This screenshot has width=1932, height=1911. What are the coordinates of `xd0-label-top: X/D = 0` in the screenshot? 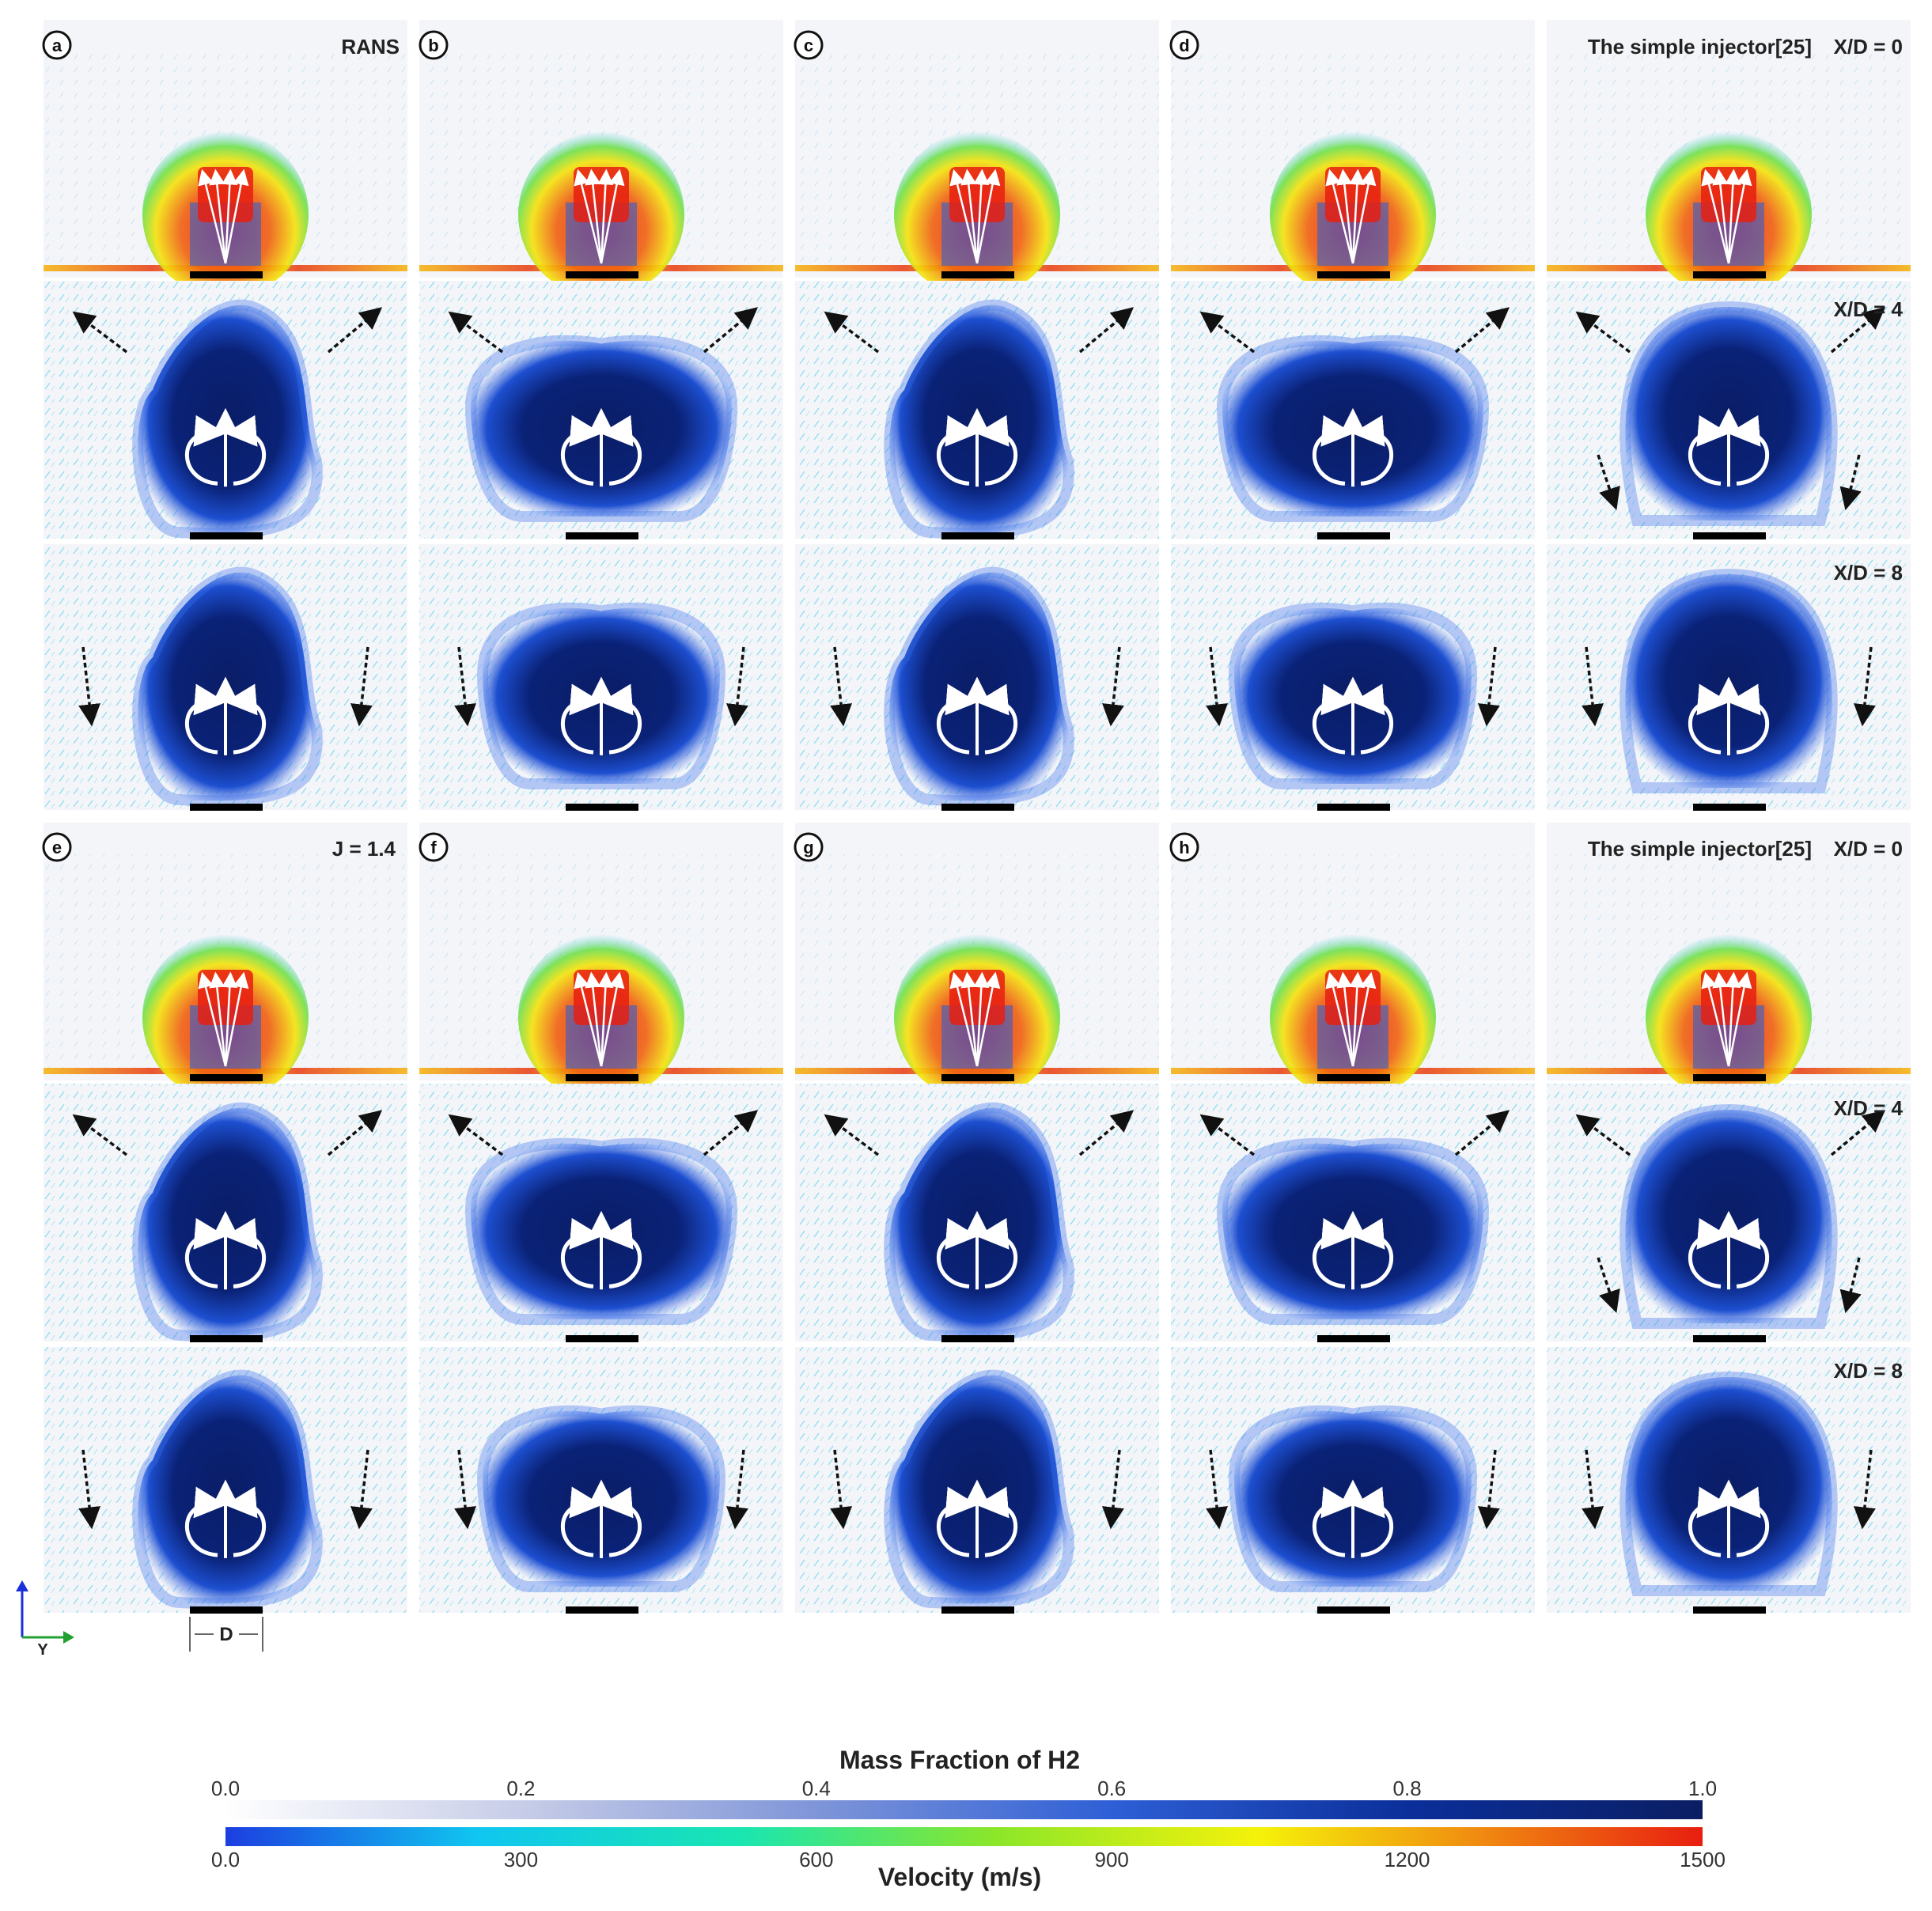 It's located at (1868, 47).